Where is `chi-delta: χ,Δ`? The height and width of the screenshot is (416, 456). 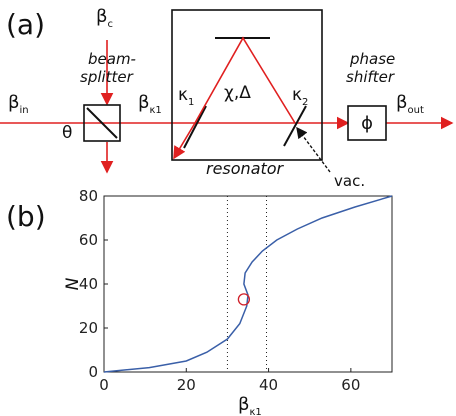 chi-delta: χ,Δ is located at coordinates (237, 93).